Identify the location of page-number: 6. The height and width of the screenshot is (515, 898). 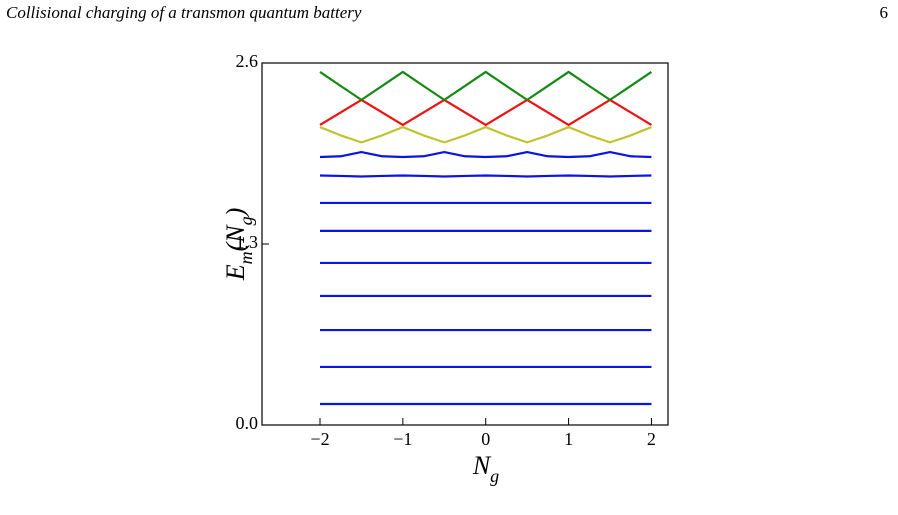
(884, 12).